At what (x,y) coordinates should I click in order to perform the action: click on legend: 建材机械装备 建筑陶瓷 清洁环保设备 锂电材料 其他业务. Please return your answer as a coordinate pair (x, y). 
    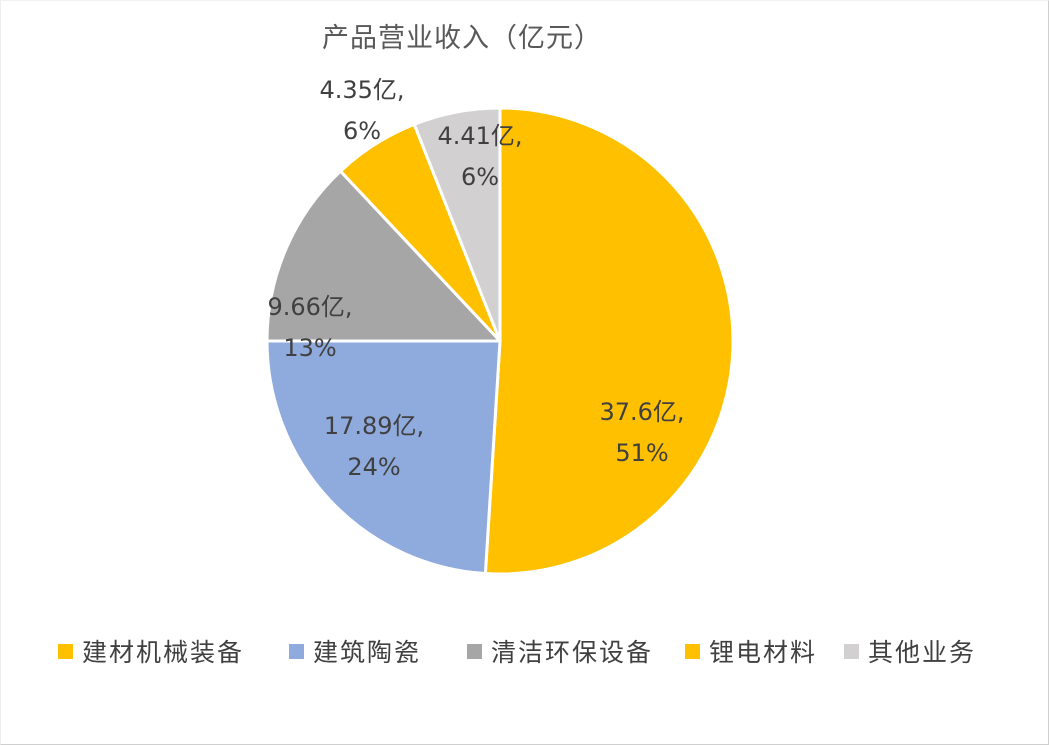
    Looking at the image, I should click on (524, 651).